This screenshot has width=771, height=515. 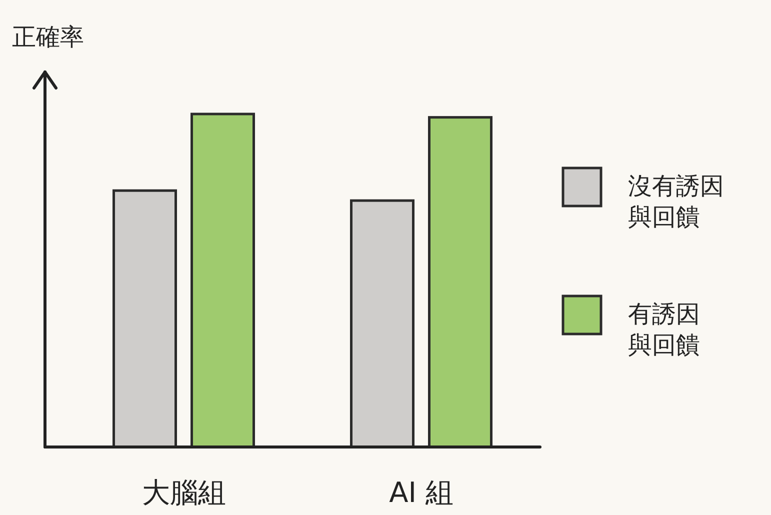 I want to click on y-axis-title: 正確率, so click(x=48, y=37).